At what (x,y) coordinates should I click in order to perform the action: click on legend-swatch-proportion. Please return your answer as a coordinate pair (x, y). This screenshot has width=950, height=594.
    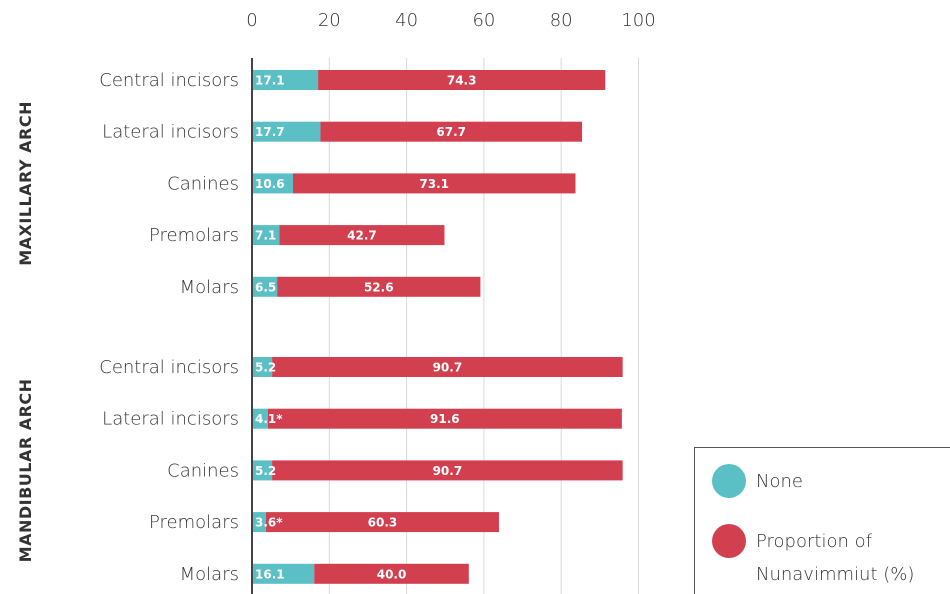
    Looking at the image, I should click on (729, 541).